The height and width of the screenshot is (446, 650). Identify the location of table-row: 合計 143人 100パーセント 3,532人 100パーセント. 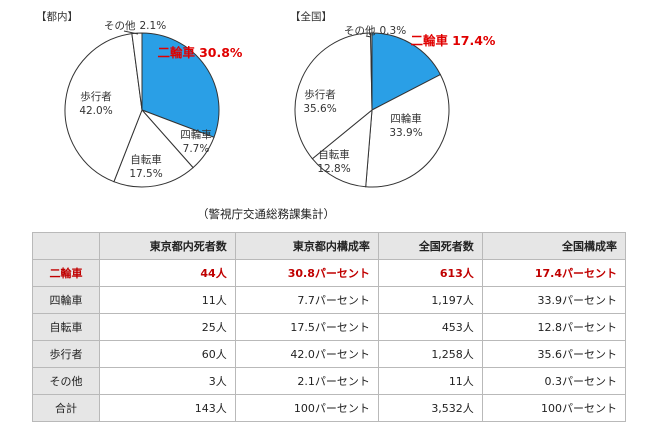
(329, 408).